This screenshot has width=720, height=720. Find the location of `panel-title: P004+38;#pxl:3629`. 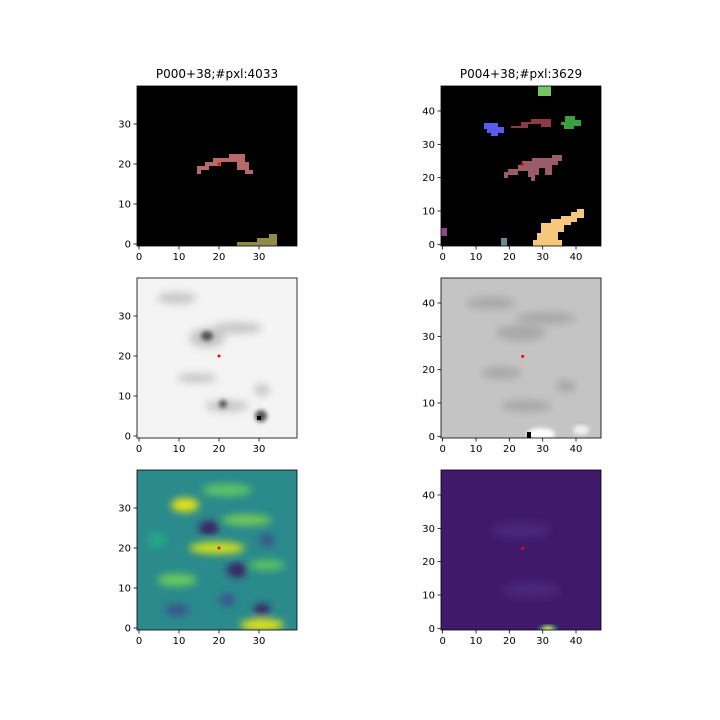

panel-title: P004+38;#pxl:3629 is located at coordinates (521, 74).